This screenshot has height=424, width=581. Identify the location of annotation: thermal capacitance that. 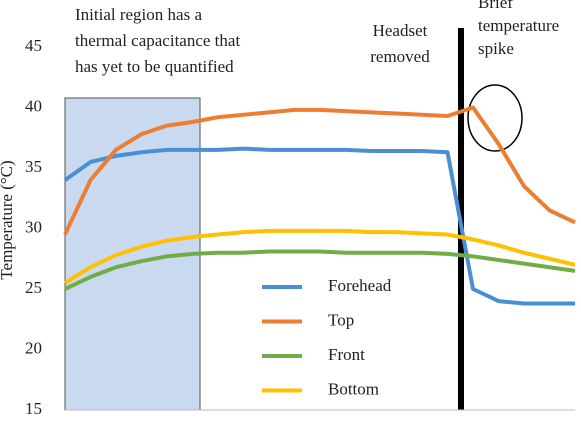
(157, 40).